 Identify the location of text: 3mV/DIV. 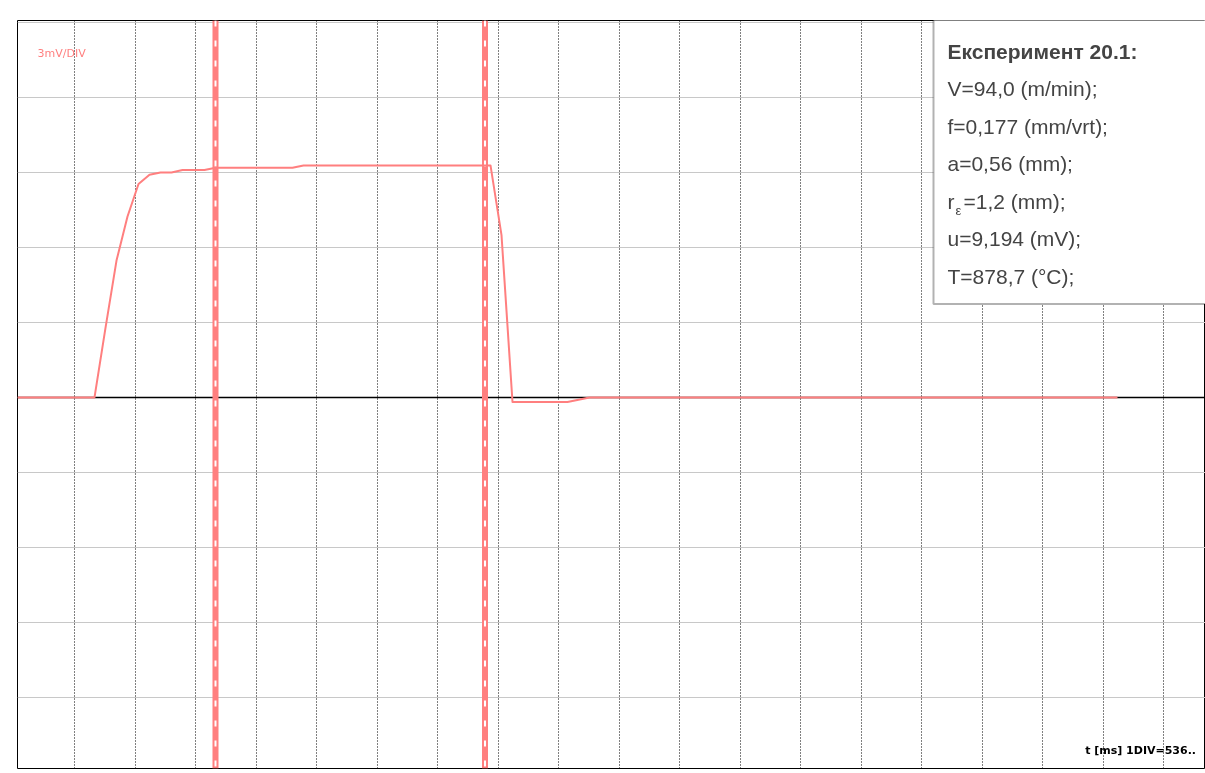
(62, 53).